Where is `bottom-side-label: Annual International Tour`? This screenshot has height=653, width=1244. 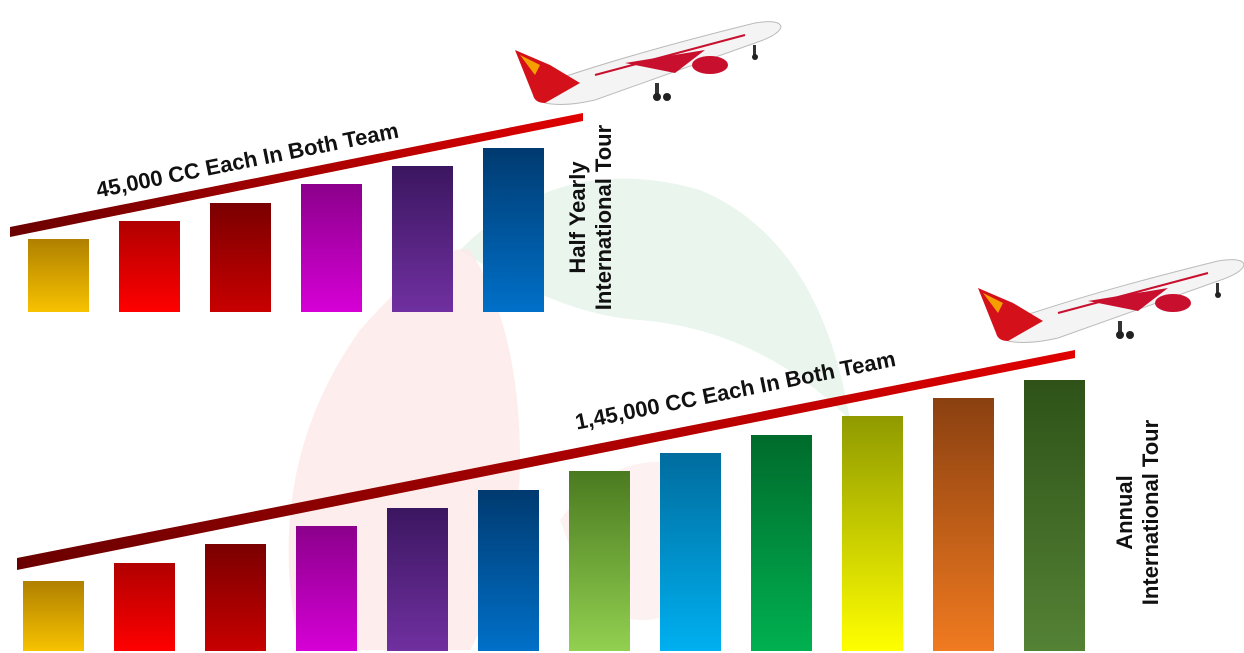 bottom-side-label: Annual International Tour is located at coordinates (1138, 512).